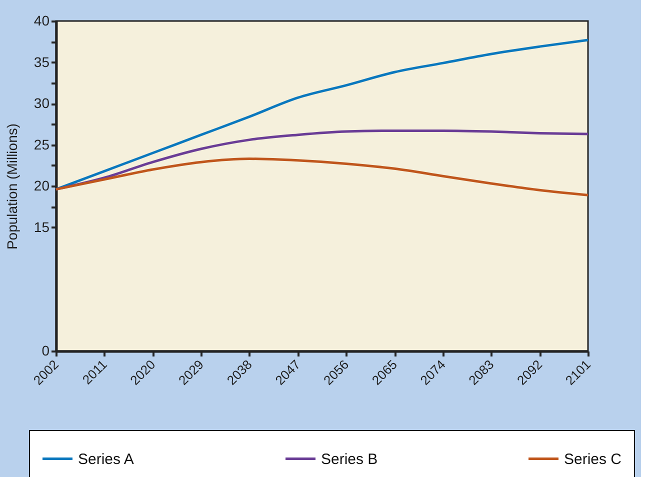 This screenshot has height=477, width=650. Describe the element at coordinates (42, 186) in the screenshot. I see `y-tick-label: 20` at that location.